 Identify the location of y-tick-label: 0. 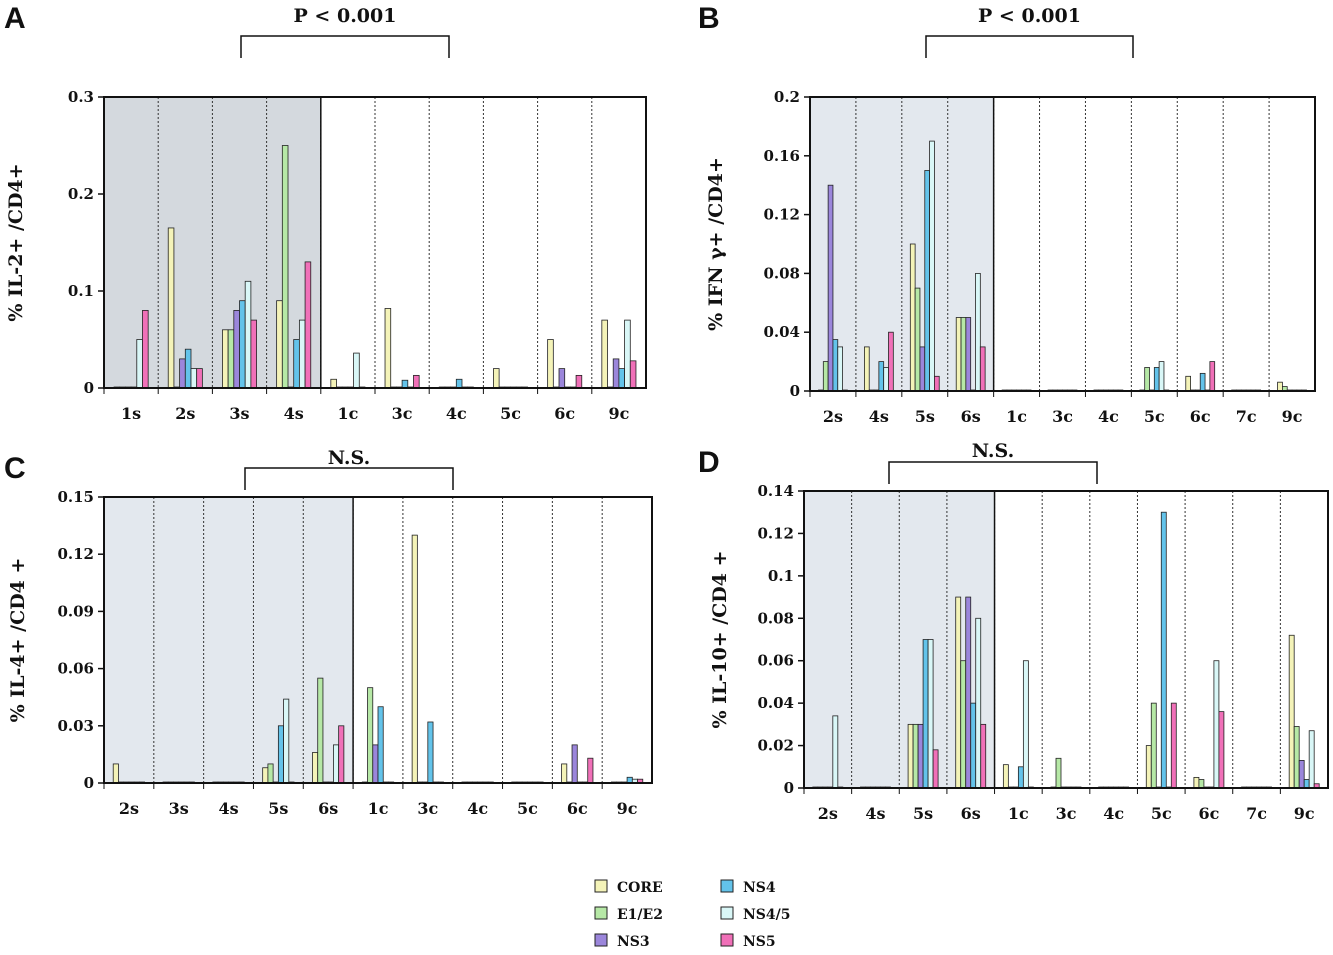
(795, 391).